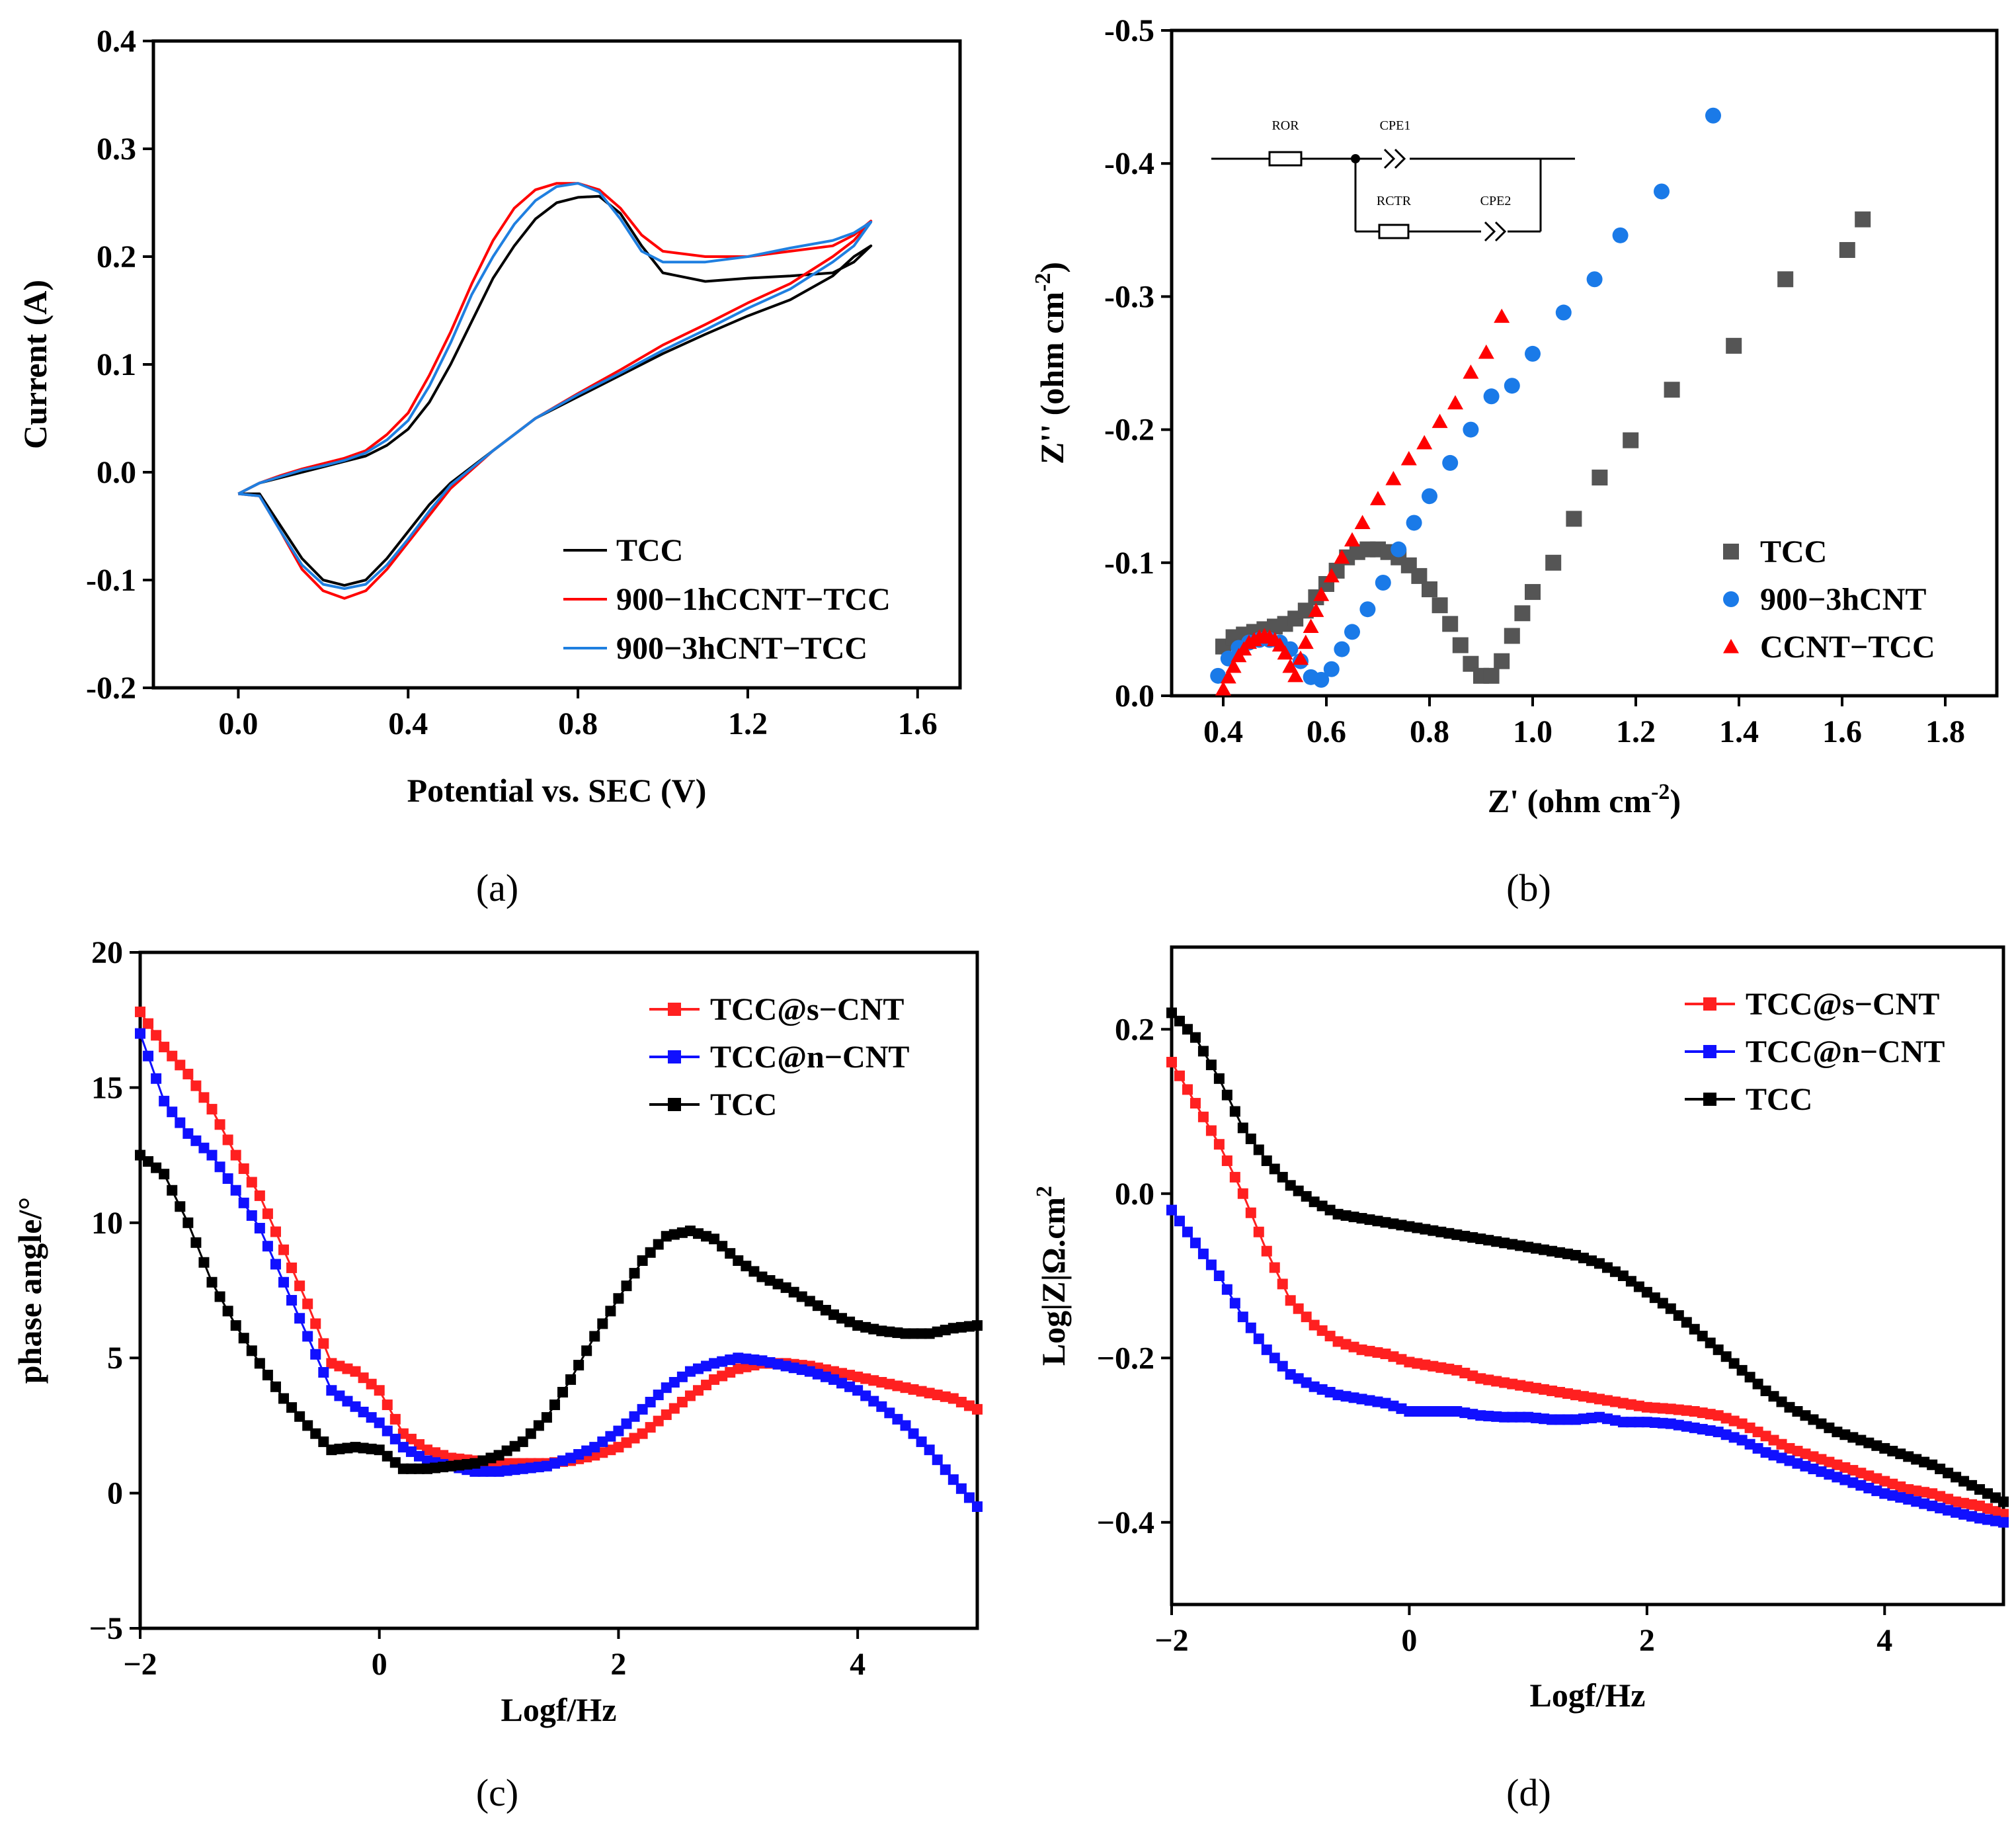  What do you see at coordinates (742, 648) in the screenshot?
I see `legend-label-2: 900−3hCNT−TCC` at bounding box center [742, 648].